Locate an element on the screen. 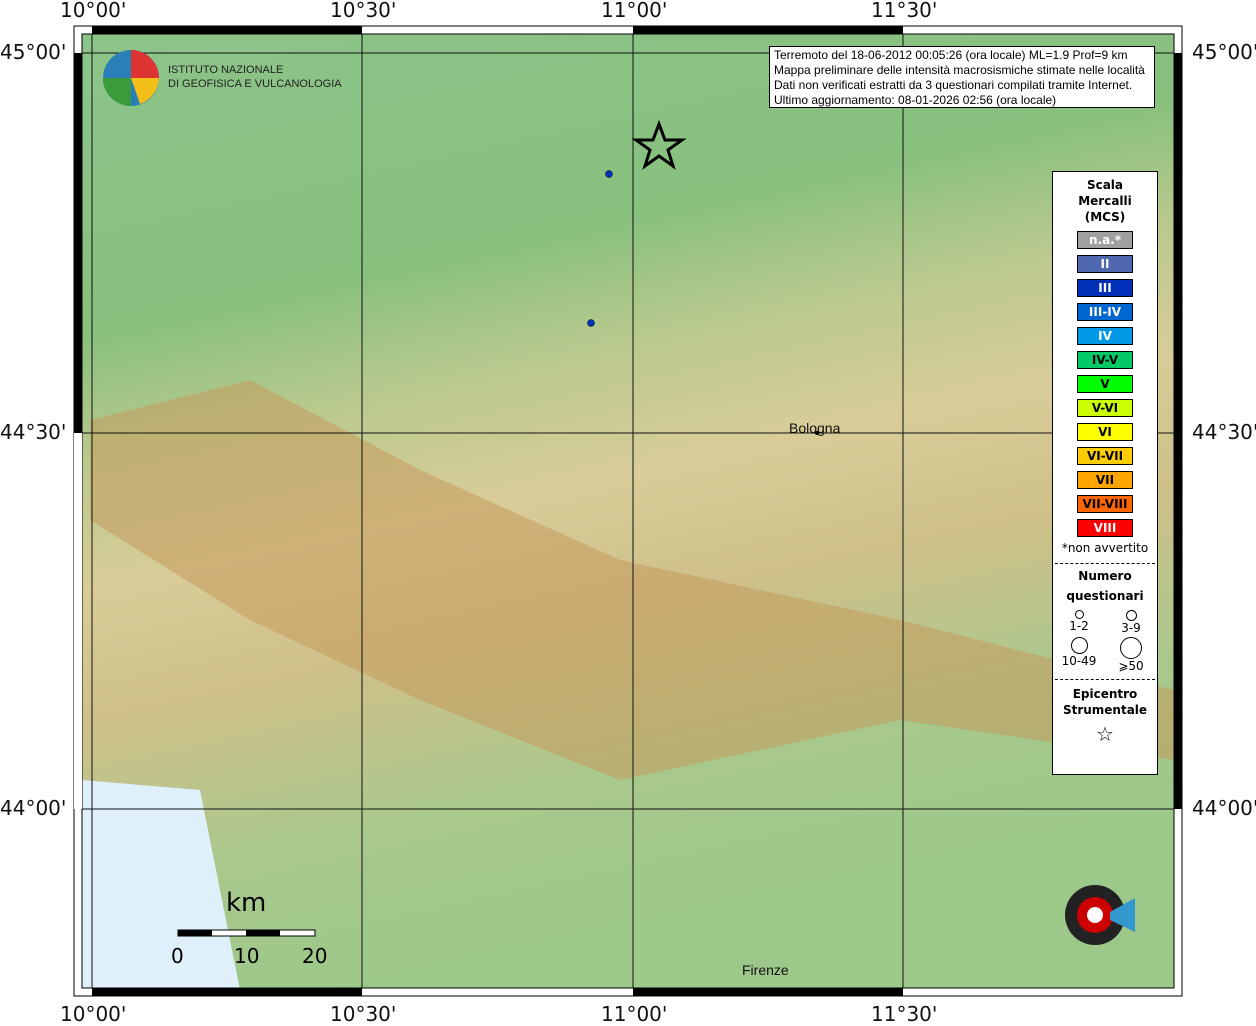 Image resolution: width=1256 pixels, height=1026 pixels. place-bologna: Bologna is located at coordinates (815, 428).